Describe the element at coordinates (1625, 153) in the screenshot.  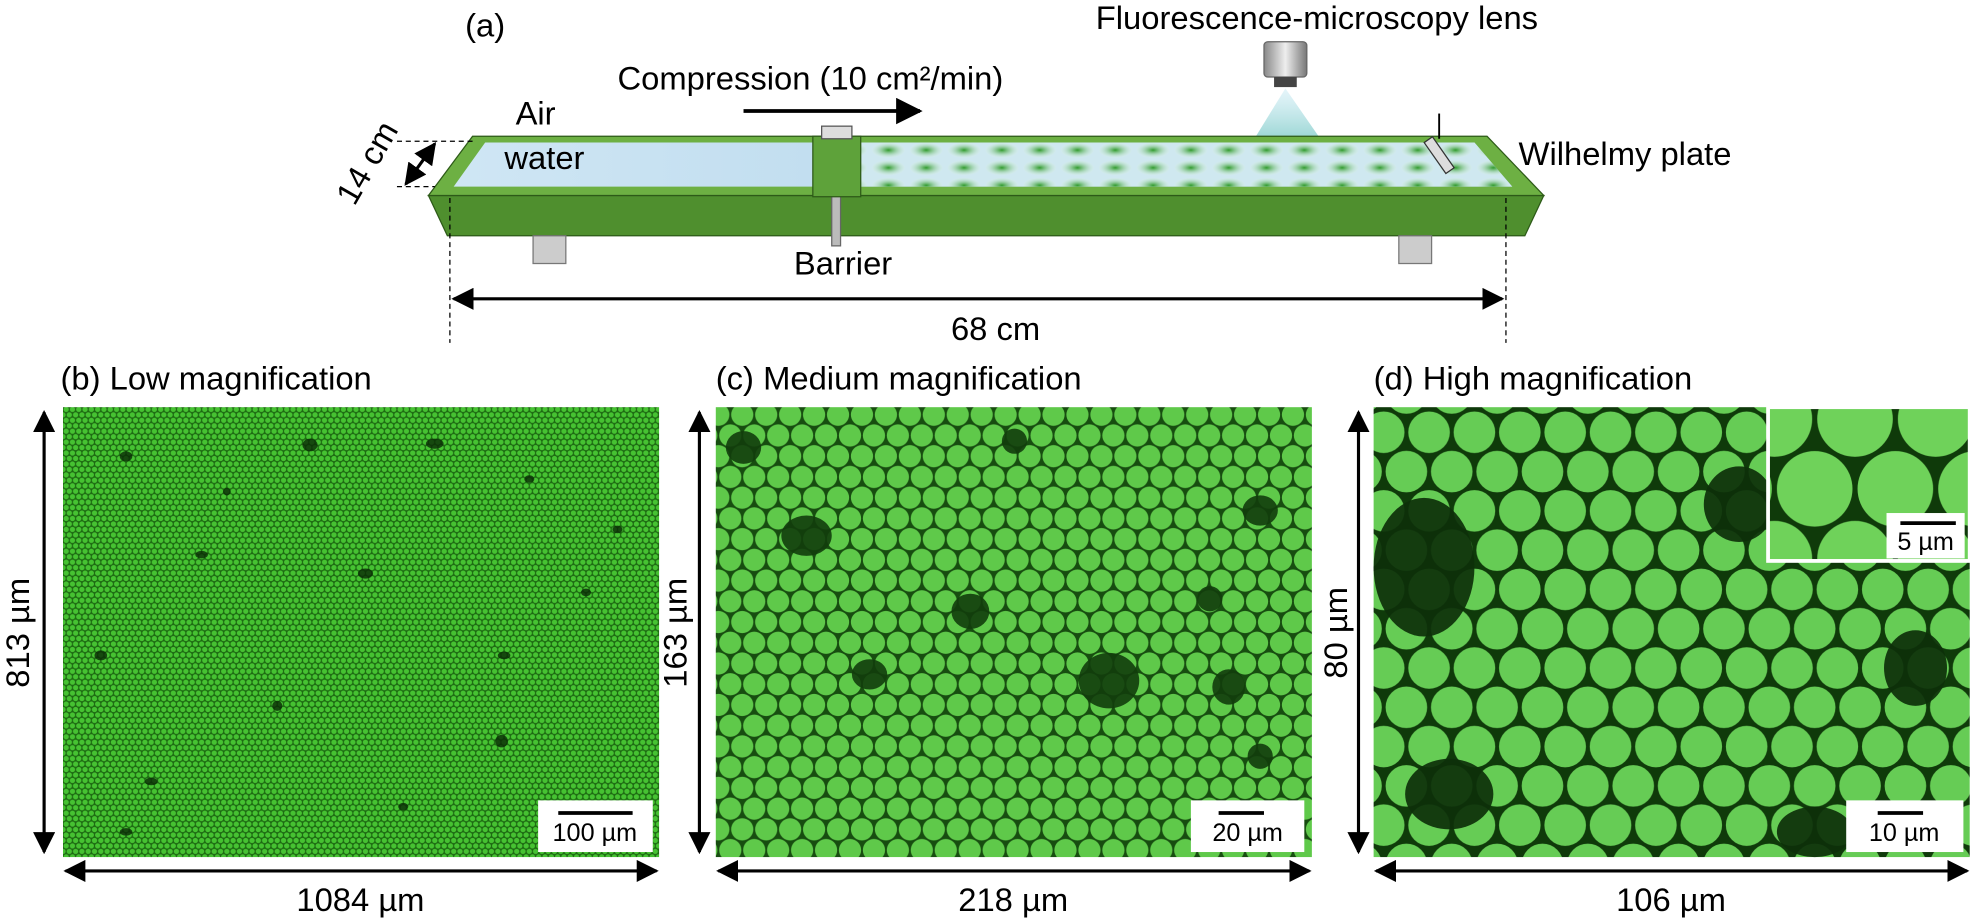
I see `plate-label: Wilhelmy plate` at that location.